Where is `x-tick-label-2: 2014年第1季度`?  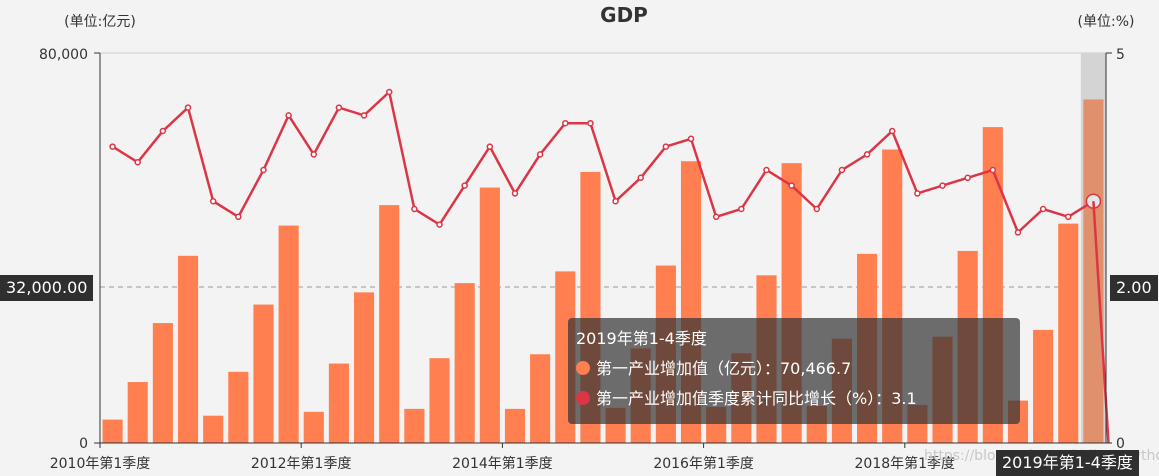 x-tick-label-2: 2014年第1季度 is located at coordinates (502, 463).